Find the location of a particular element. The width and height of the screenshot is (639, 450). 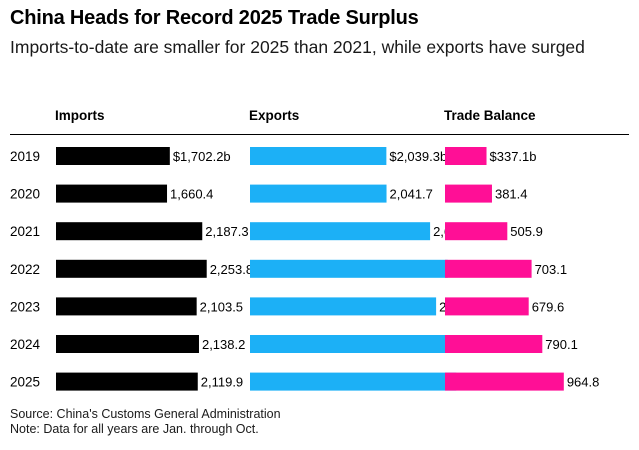

bar-exports-2021 is located at coordinates (340, 231).